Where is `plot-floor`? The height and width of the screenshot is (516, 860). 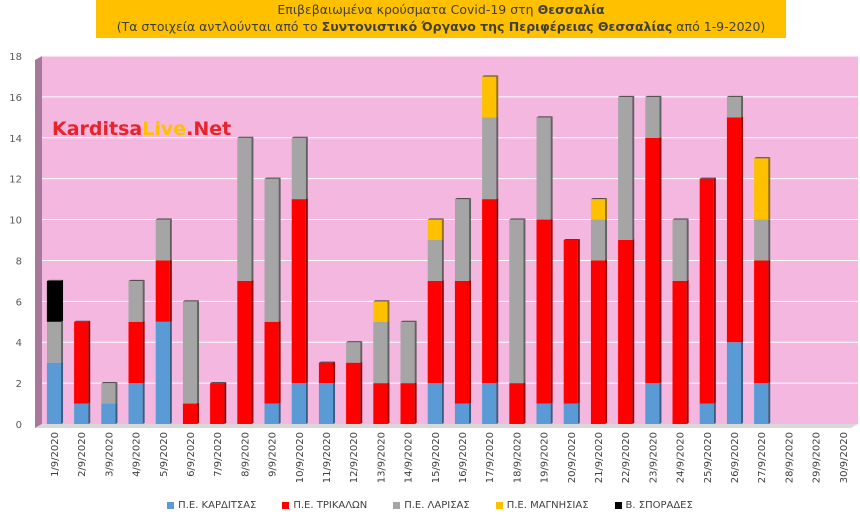
plot-floor is located at coordinates (446, 426).